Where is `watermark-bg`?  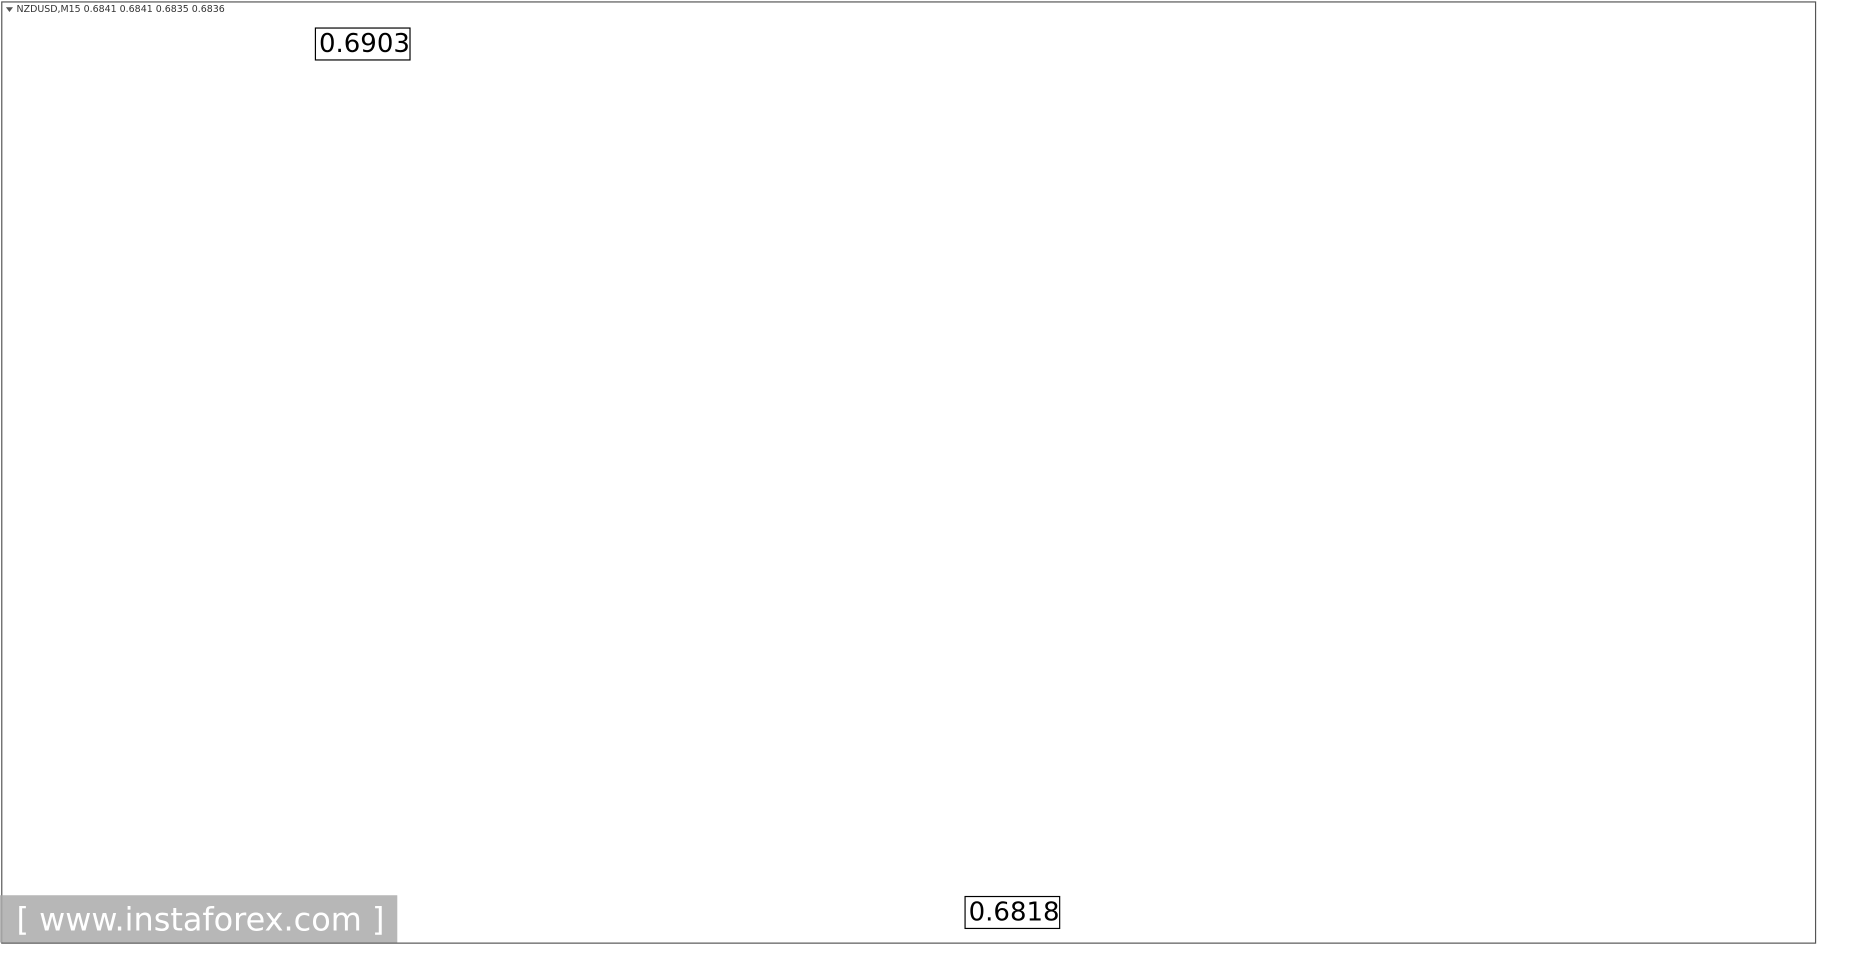 watermark-bg is located at coordinates (199, 919).